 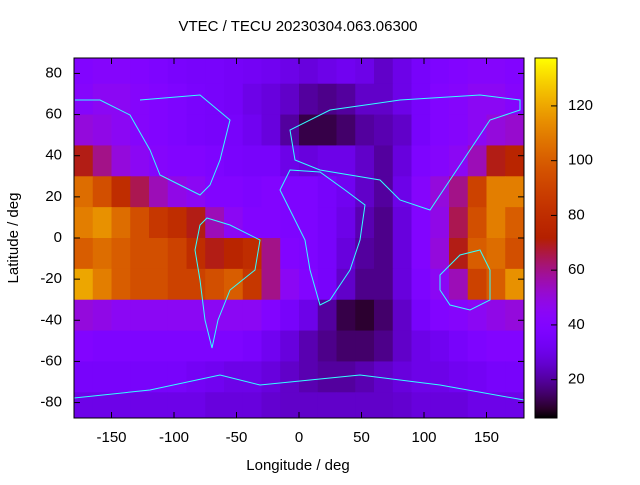 I want to click on y-axis-label: Latitude / deg, so click(x=13, y=238).